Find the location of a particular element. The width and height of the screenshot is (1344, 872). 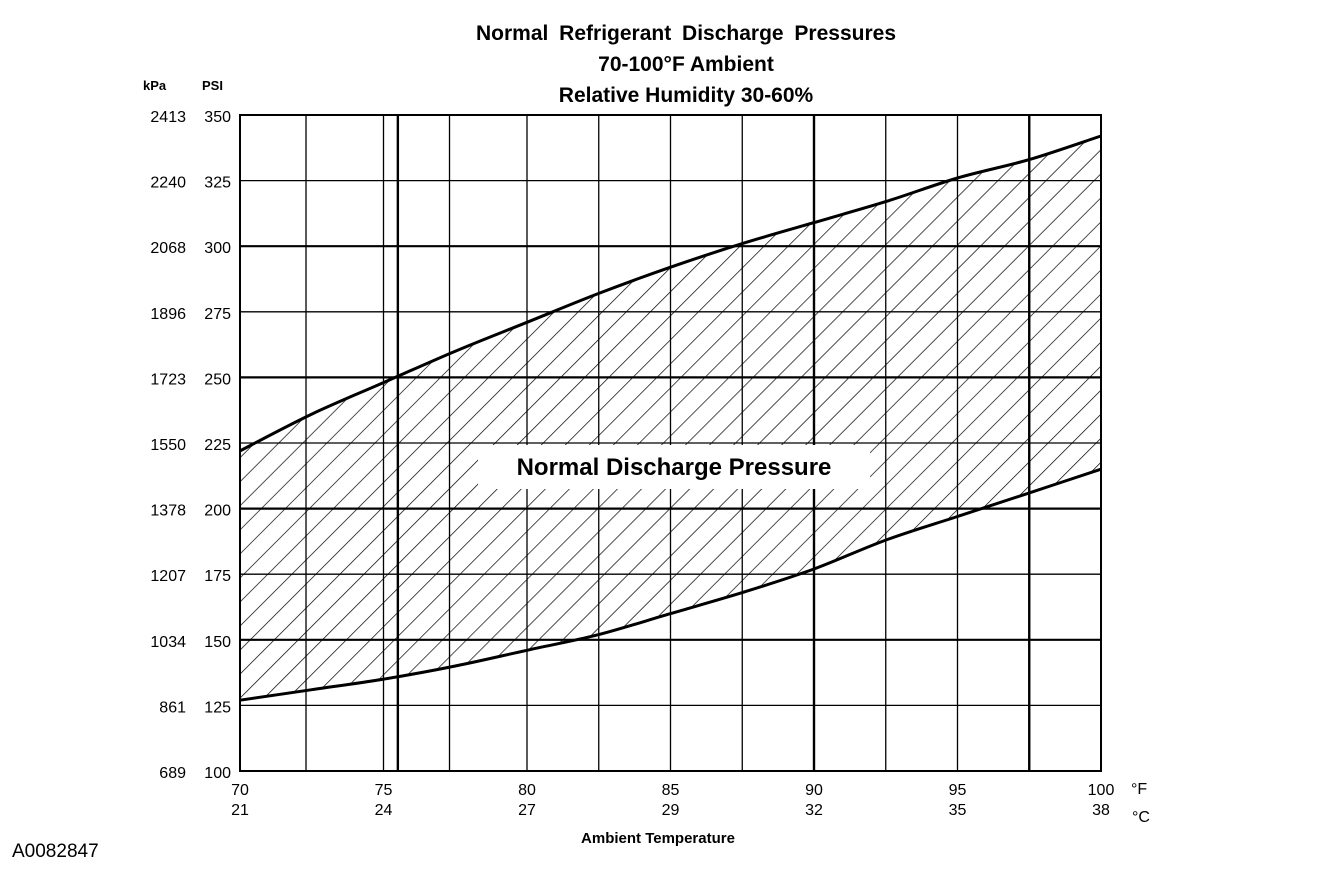

y-tick-label-kpa: 1378 is located at coordinates (168, 511).